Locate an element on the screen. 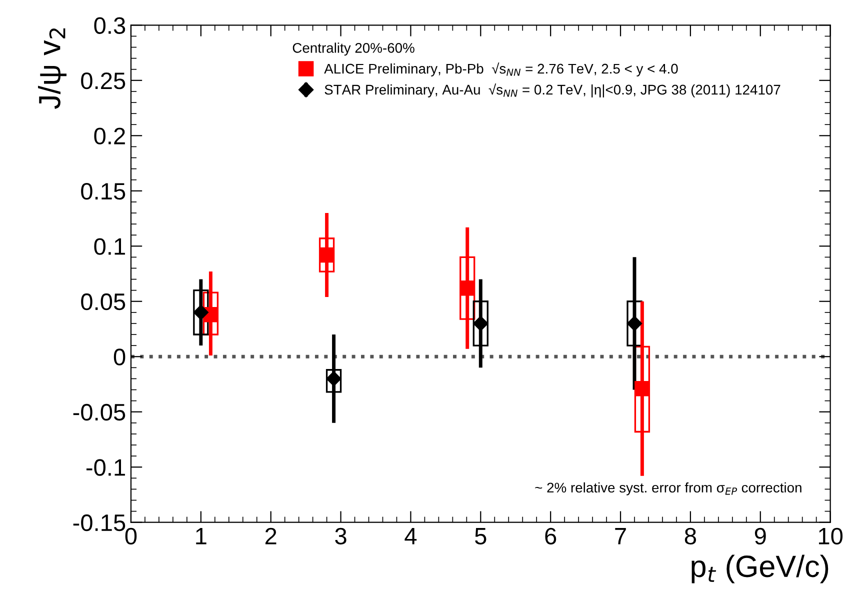 Image resolution: width=856 pixels, height=599 pixels. y-tick-label: 0.05 is located at coordinates (103, 301).